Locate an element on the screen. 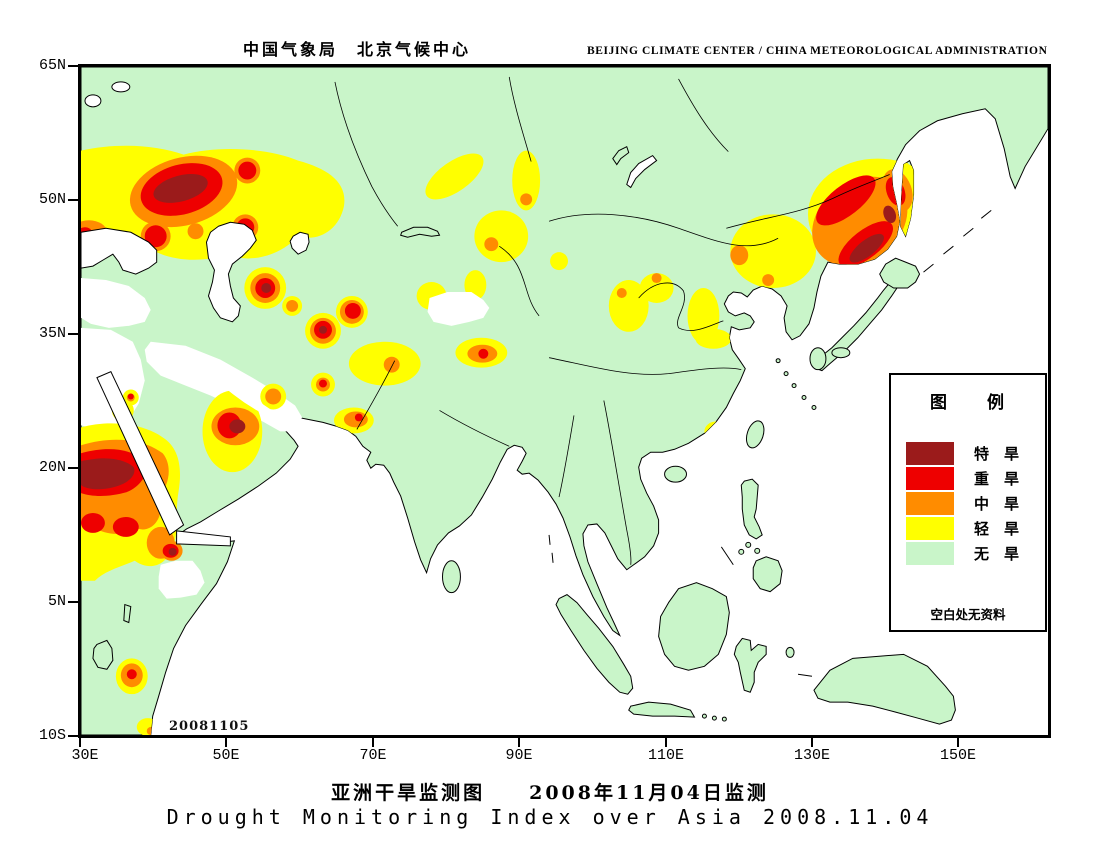  lon-tick-150e is located at coordinates (958, 742).